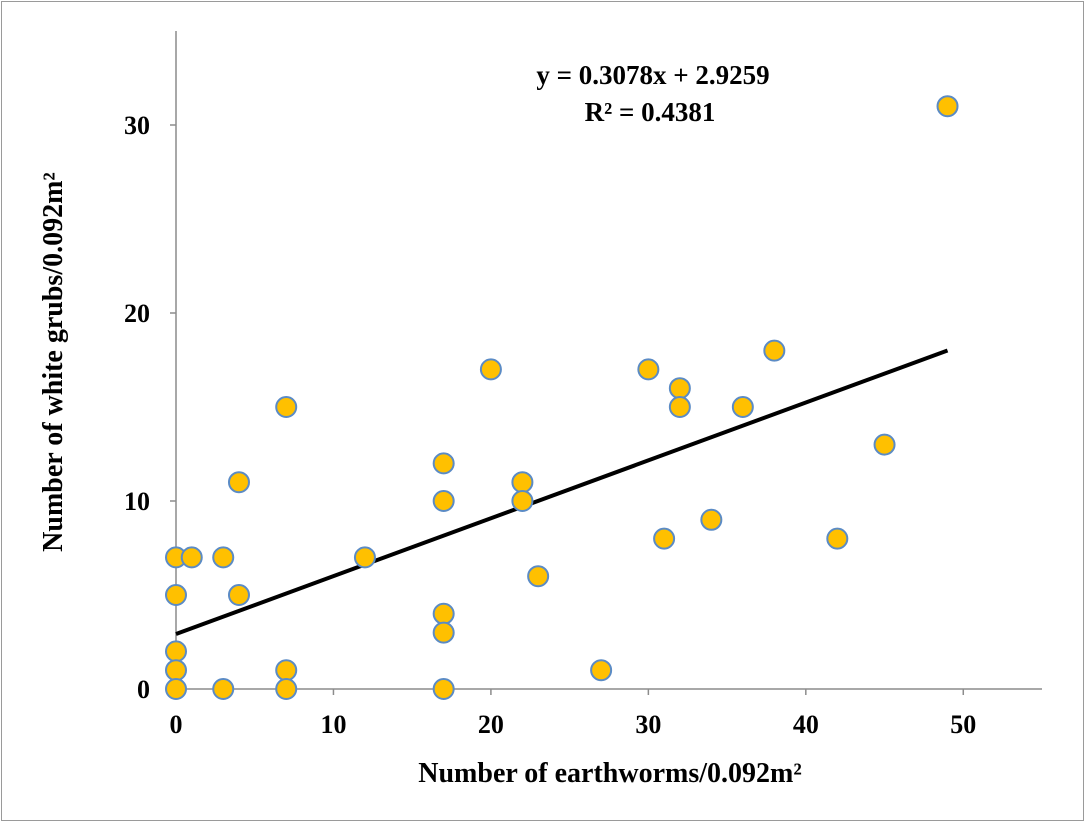 The height and width of the screenshot is (824, 1087). I want to click on x-tick-label: 50, so click(963, 724).